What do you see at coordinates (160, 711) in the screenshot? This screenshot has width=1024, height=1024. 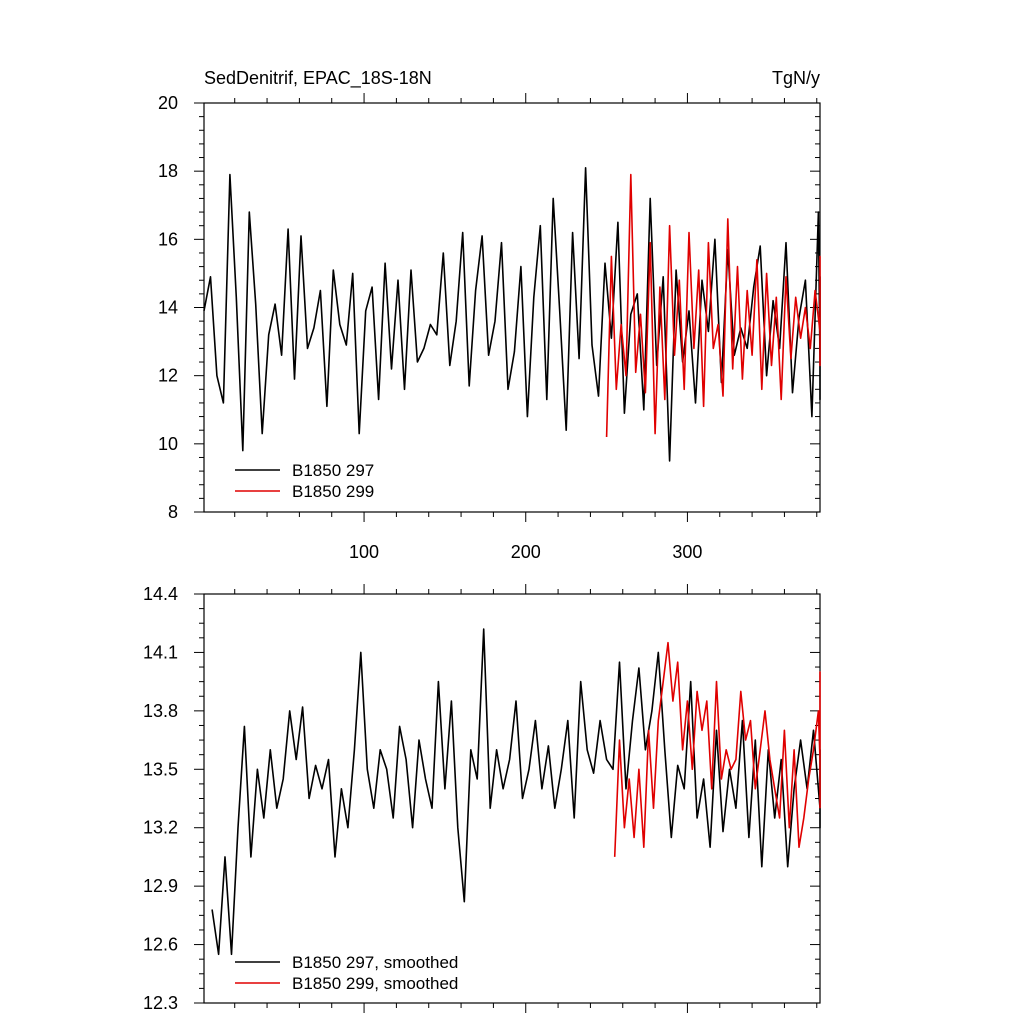 I see `y-tick-label: 13.8` at bounding box center [160, 711].